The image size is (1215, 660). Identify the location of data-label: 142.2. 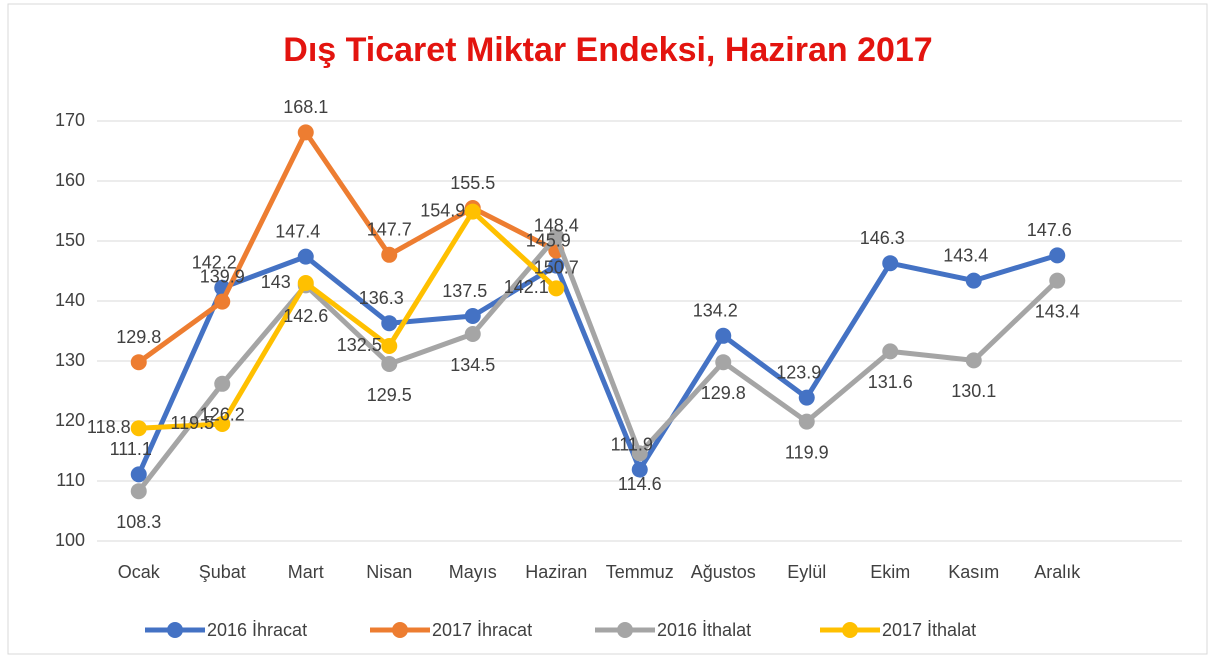
(214, 263).